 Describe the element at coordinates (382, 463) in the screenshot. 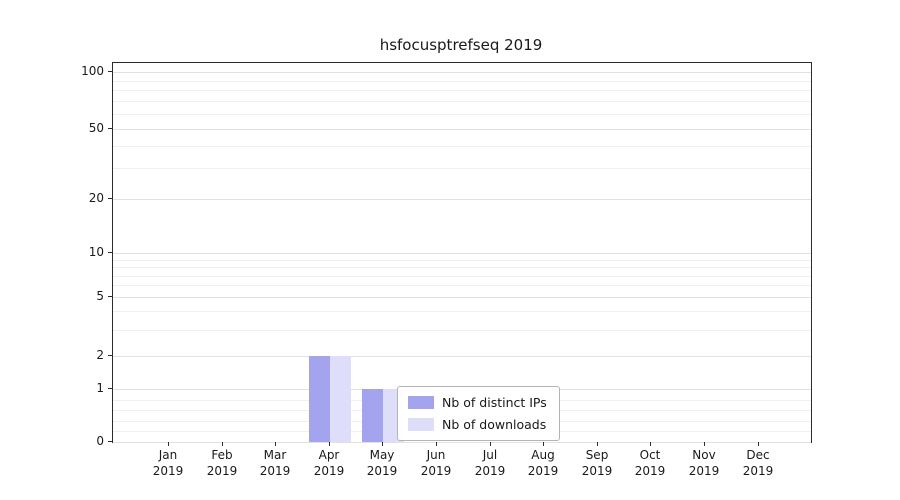

I see `x-tick-label: May 2019` at that location.